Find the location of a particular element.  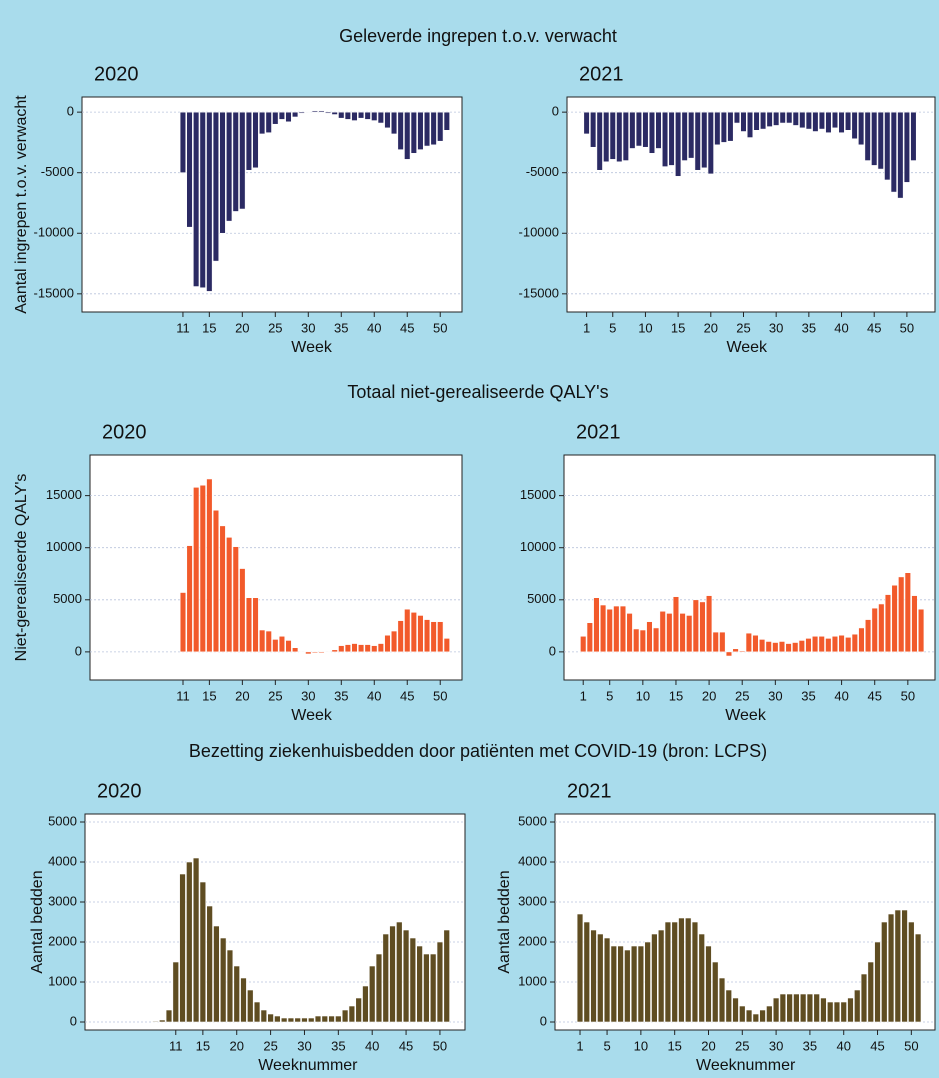

y-tick-label: 10000 is located at coordinates (538, 546).